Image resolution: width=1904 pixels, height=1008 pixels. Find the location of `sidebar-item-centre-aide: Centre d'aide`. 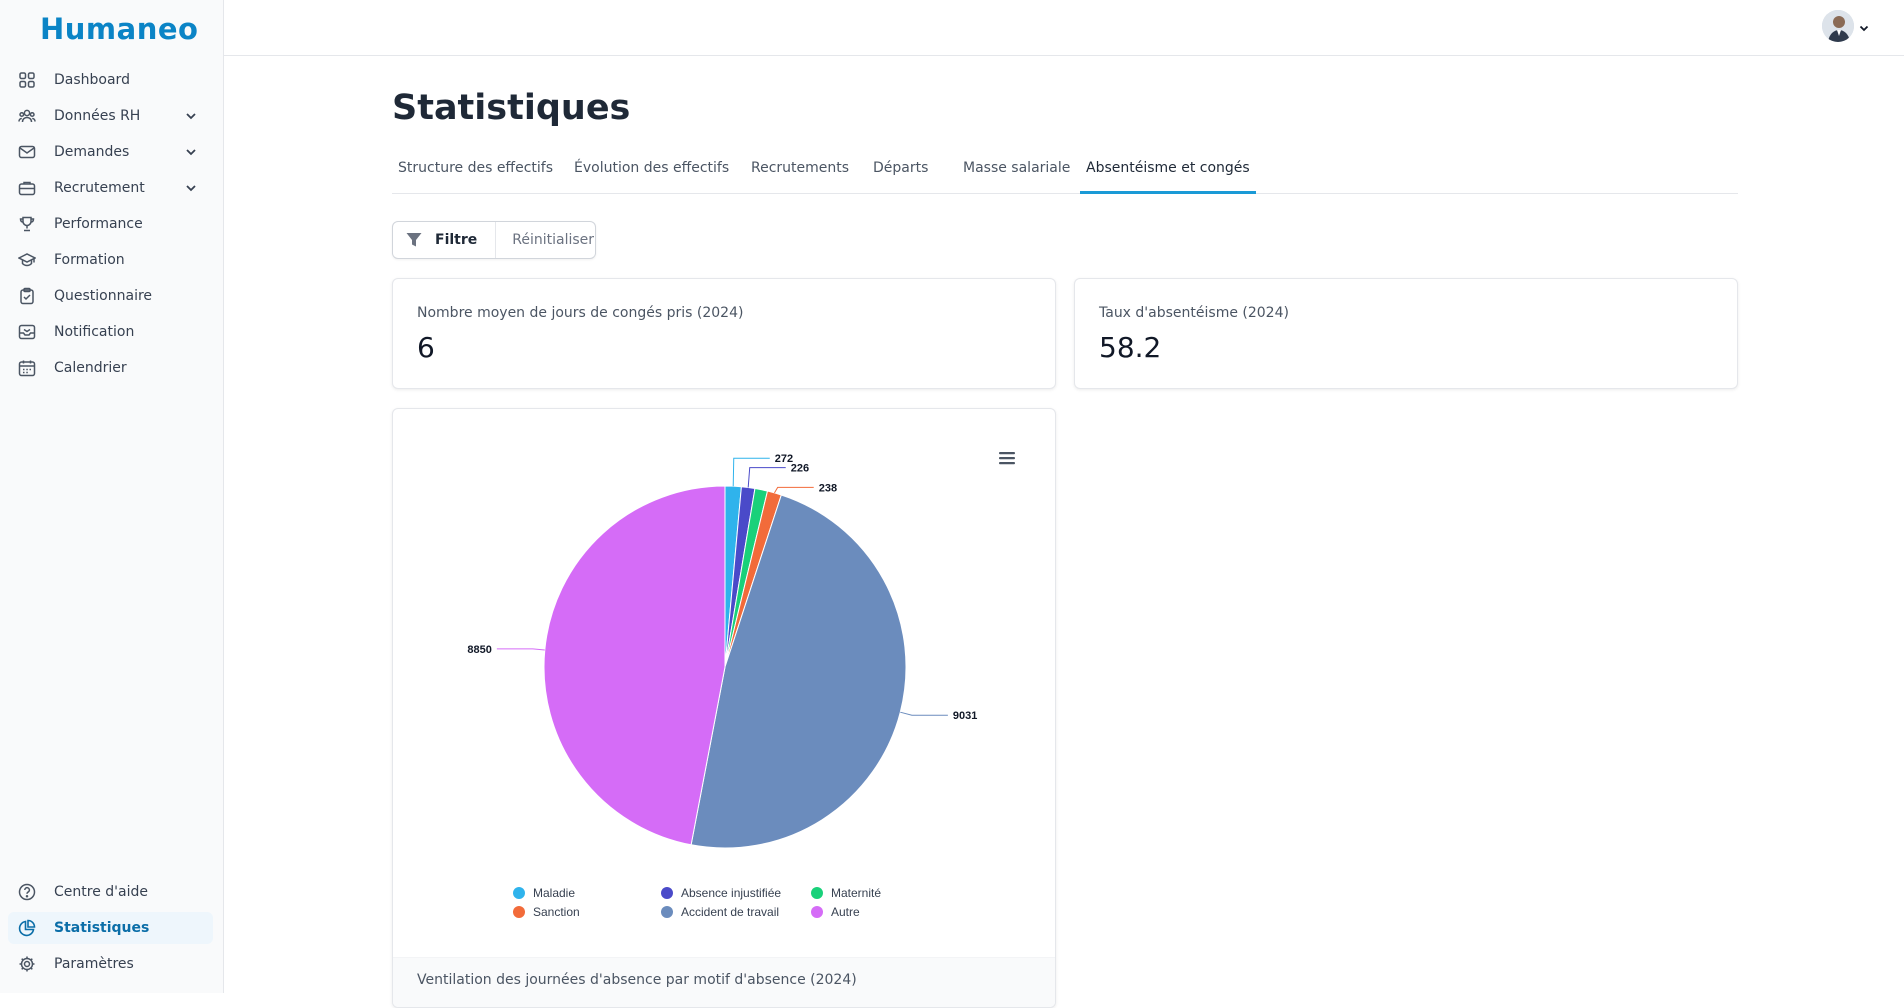

sidebar-item-centre-aide: Centre d'aide is located at coordinates (110, 892).